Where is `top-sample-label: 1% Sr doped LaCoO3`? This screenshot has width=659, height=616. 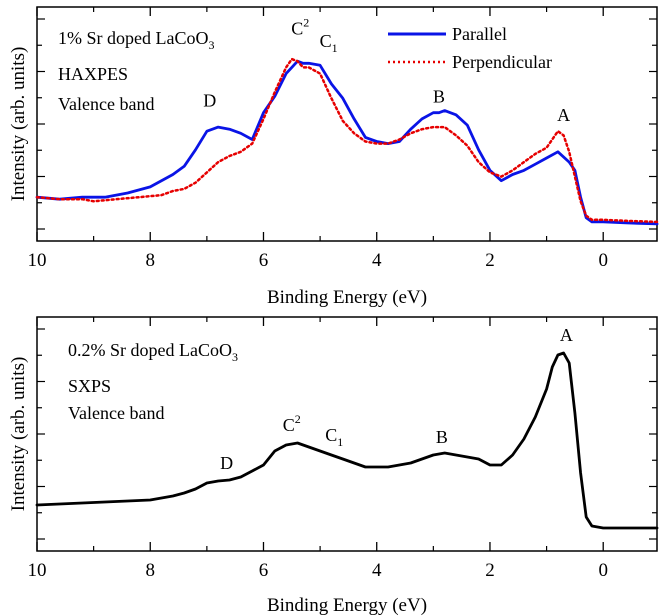 top-sample-label: 1% Sr doped LaCoO3 is located at coordinates (136, 40).